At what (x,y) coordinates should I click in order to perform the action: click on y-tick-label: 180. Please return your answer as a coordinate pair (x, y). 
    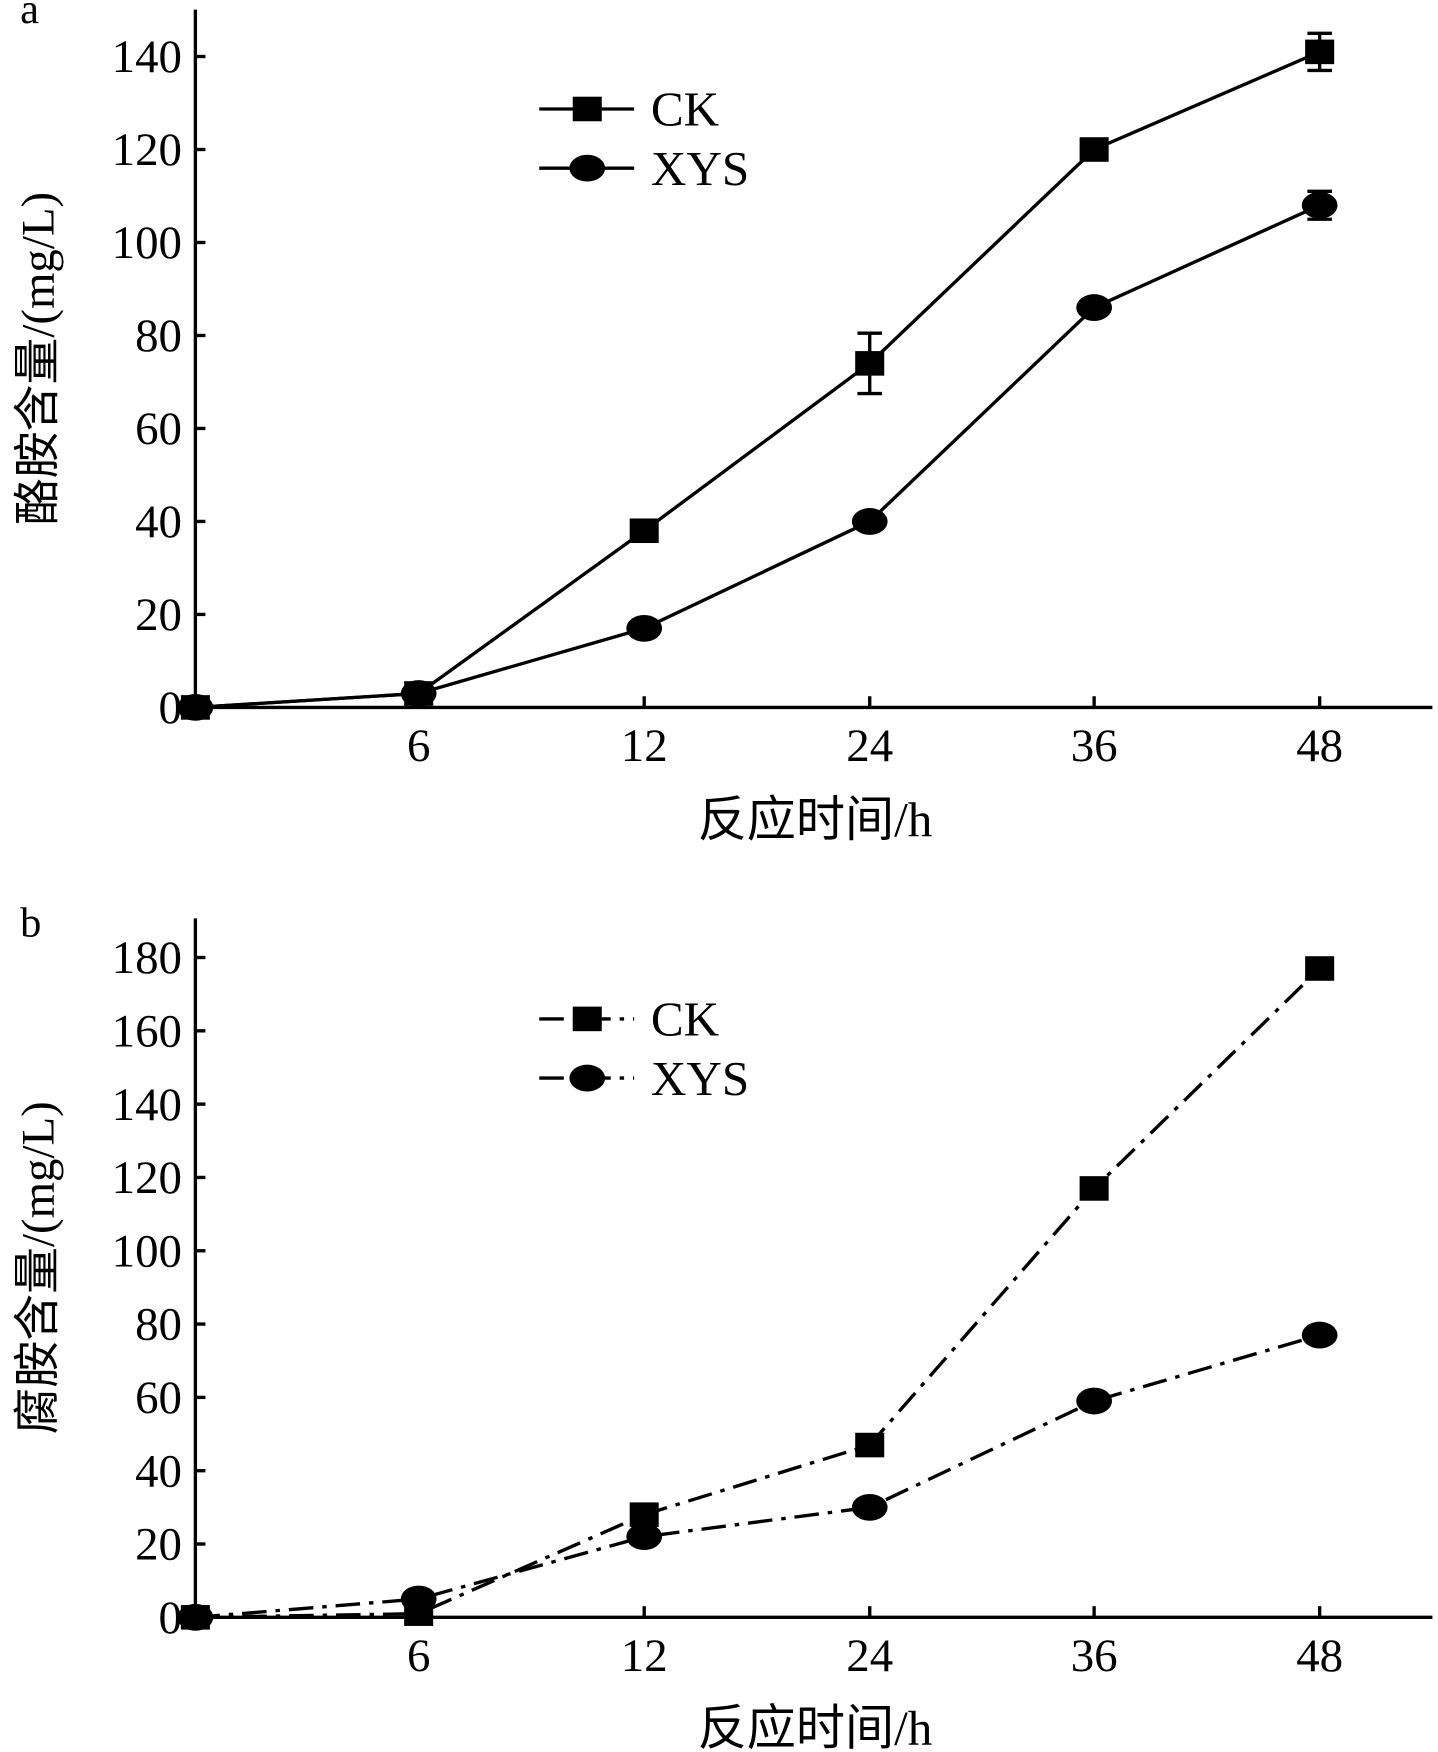
    Looking at the image, I should click on (147, 958).